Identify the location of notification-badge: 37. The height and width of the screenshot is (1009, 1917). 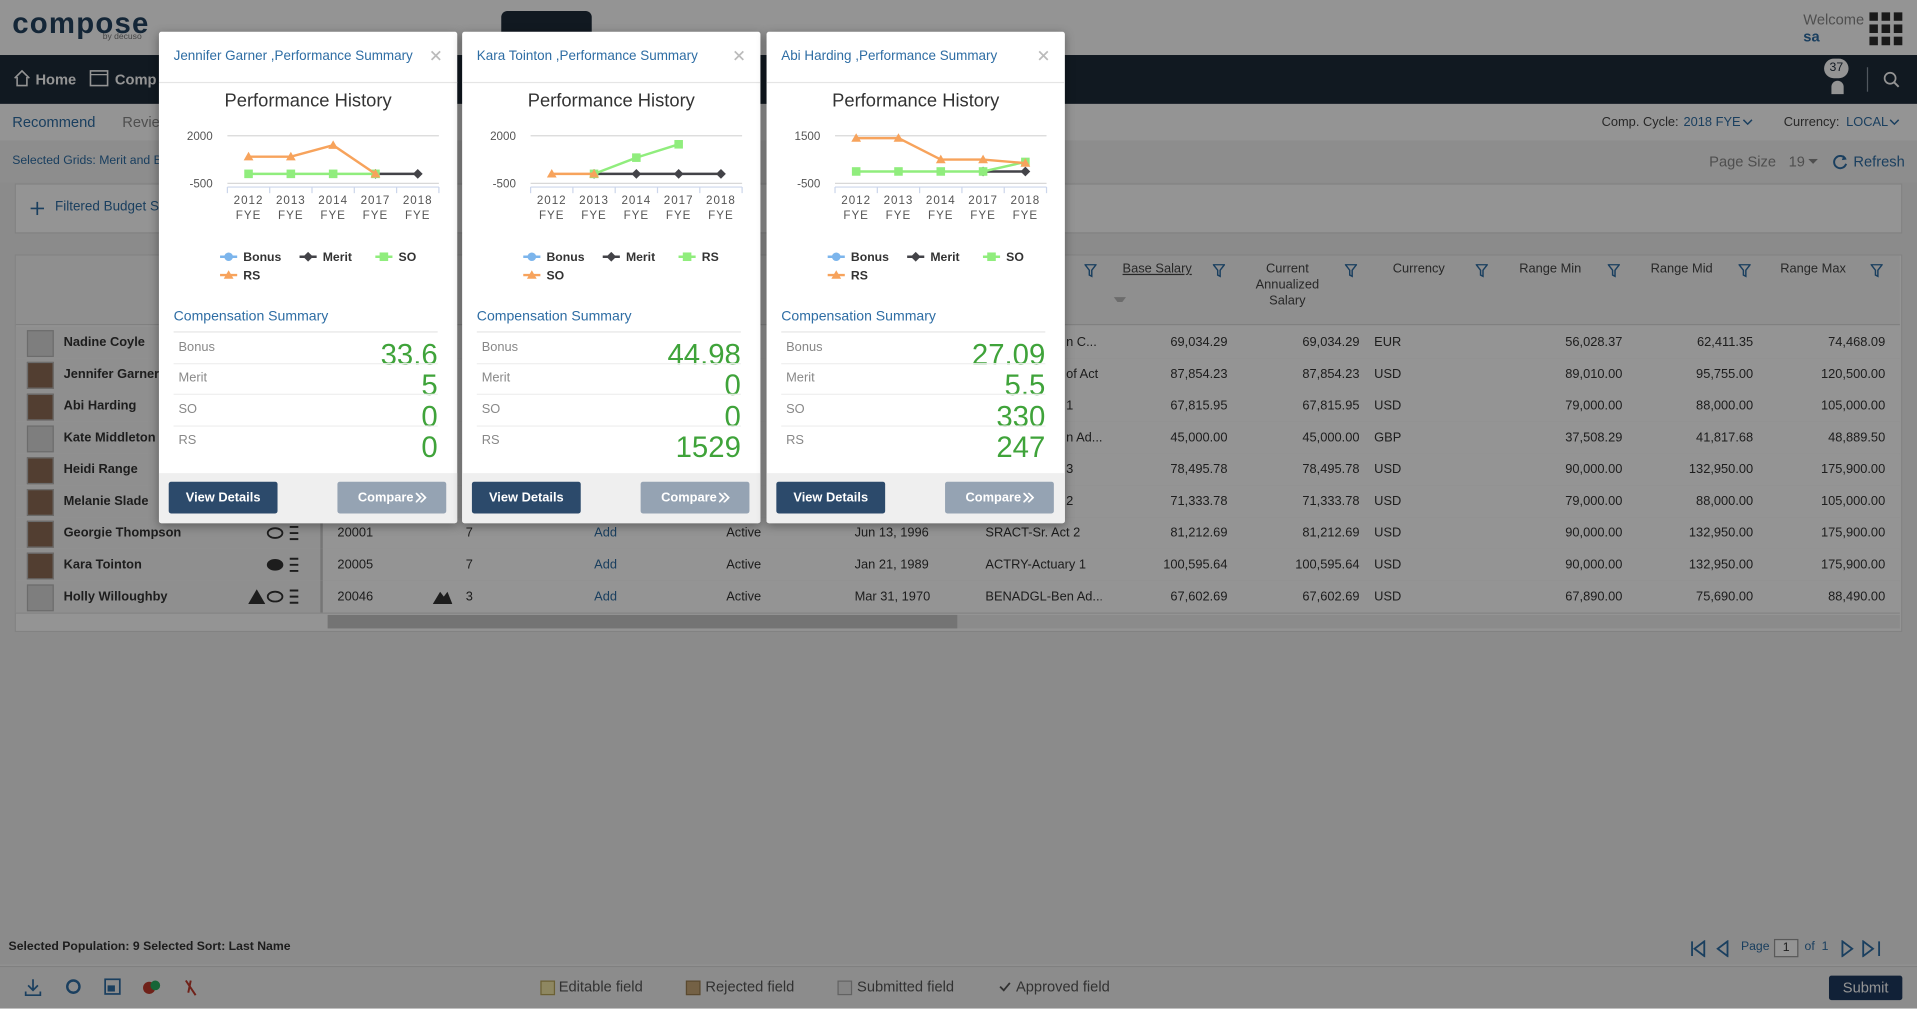
(1836, 68).